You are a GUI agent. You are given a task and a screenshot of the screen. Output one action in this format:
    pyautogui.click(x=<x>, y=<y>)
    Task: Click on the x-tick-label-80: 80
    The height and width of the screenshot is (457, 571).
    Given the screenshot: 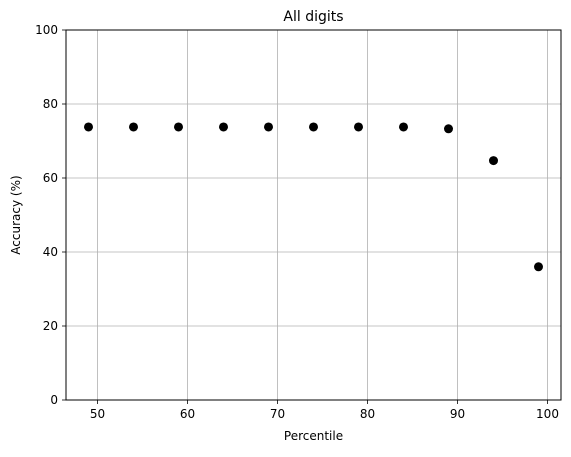 What is the action you would take?
    pyautogui.click(x=367, y=414)
    